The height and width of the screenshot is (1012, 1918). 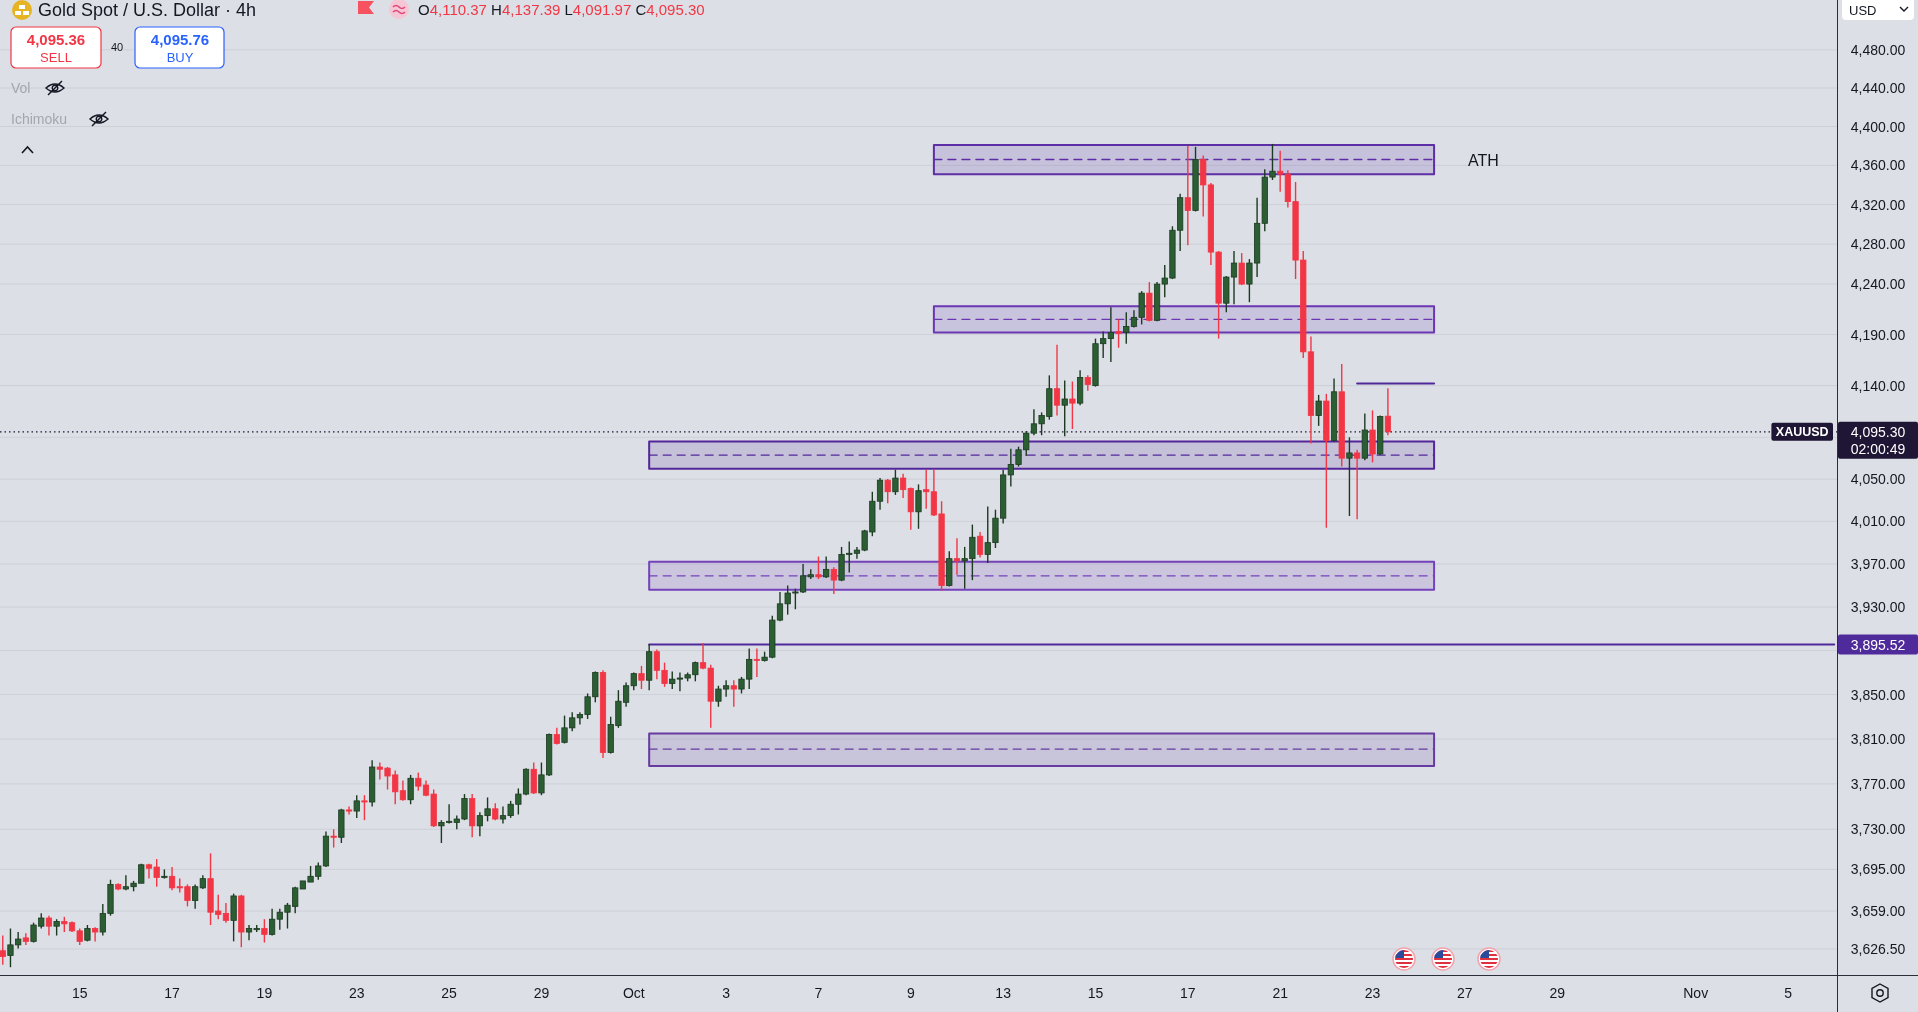 What do you see at coordinates (264, 993) in the screenshot?
I see `x-tick-label: 19` at bounding box center [264, 993].